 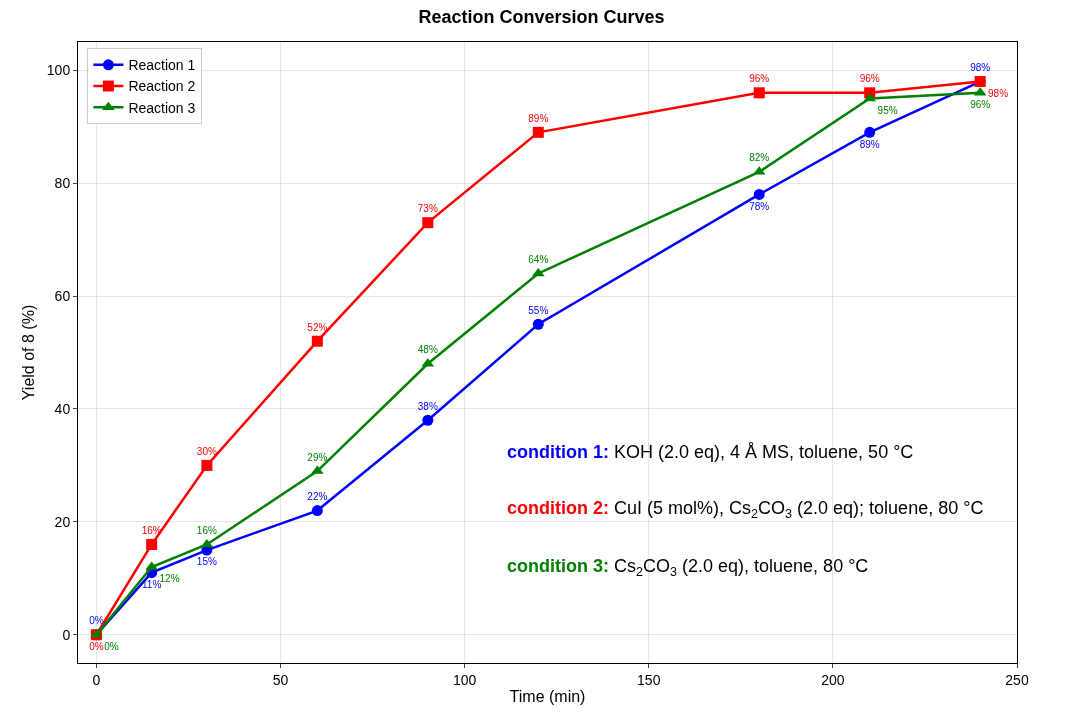 What do you see at coordinates (317, 327) in the screenshot?
I see `data-label: 52%` at bounding box center [317, 327].